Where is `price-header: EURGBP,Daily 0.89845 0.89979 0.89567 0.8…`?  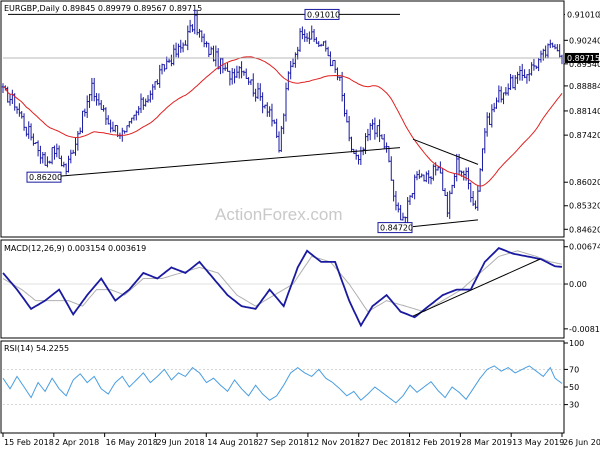 price-header: EURGBP,Daily 0.89845 0.89979 0.89567 0.8… is located at coordinates (103, 8).